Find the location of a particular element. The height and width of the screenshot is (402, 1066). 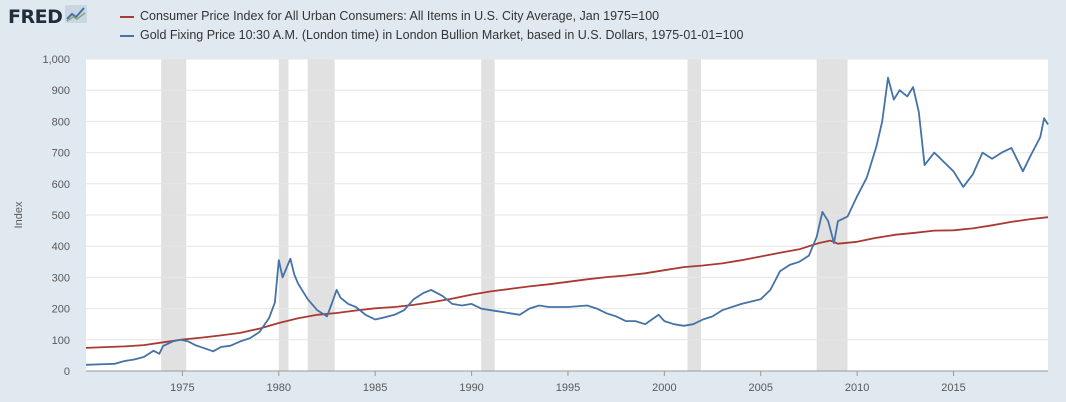

y-tick-label: 900 is located at coordinates (61, 91).